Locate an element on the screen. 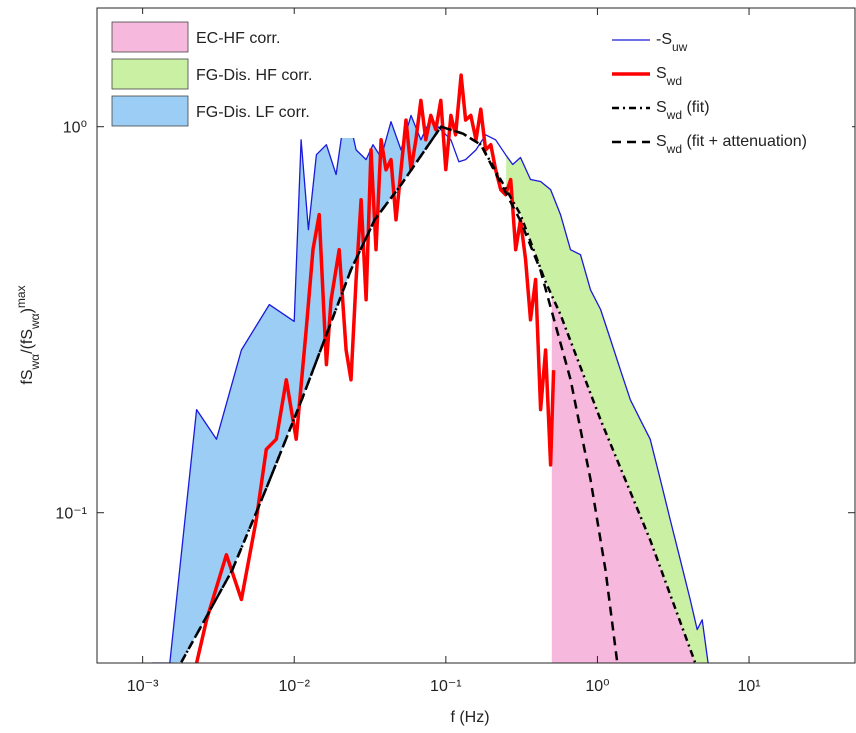 This screenshot has height=733, width=856. text-part: ) is located at coordinates (27, 310).